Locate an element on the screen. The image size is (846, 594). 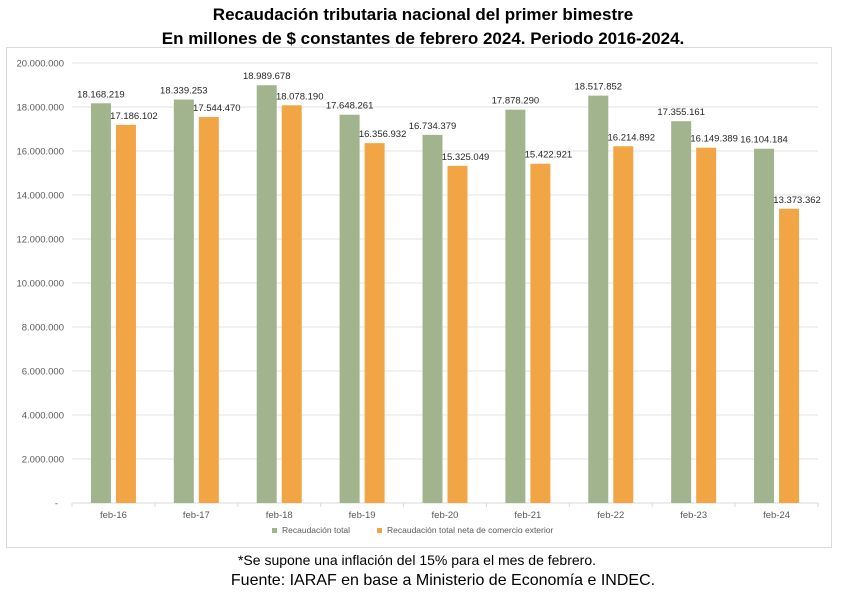
y-tick-label: 20.000.000 is located at coordinates (40, 64).